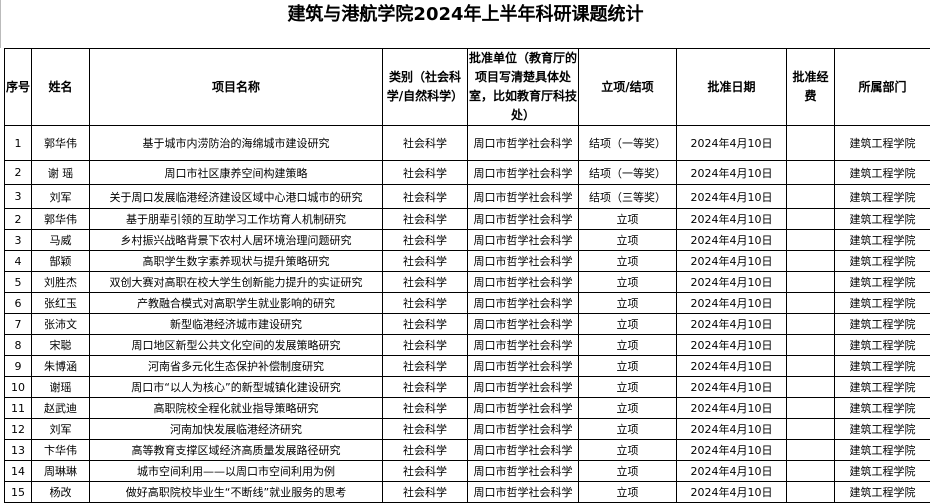 The height and width of the screenshot is (503, 930). I want to click on cell-index: 13, so click(18, 450).